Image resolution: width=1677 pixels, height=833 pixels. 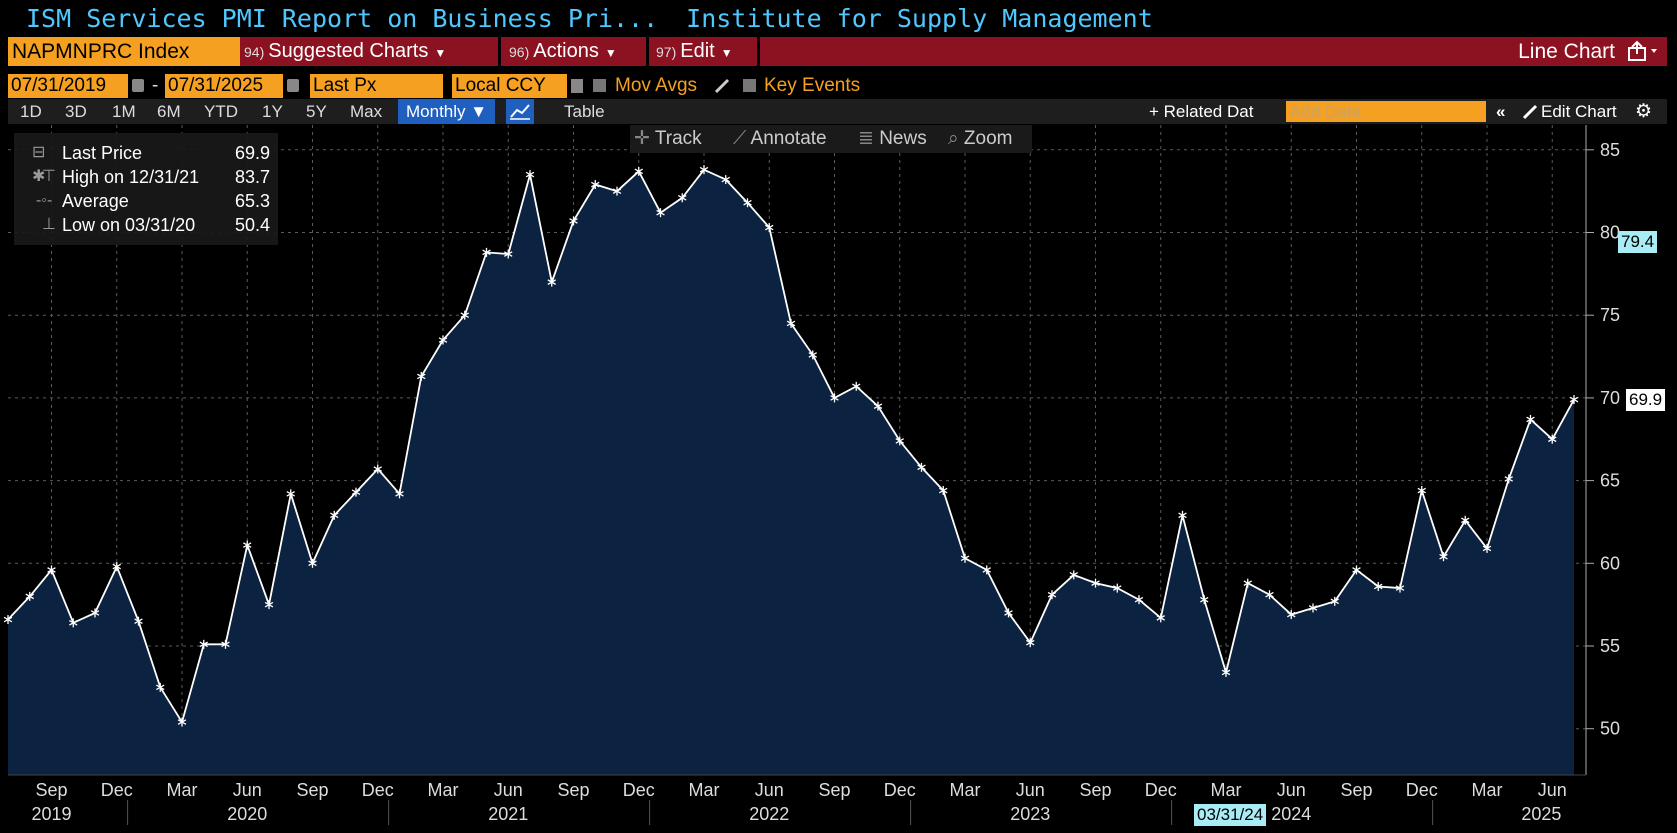 What do you see at coordinates (831, 139) in the screenshot?
I see `chart-tools-bar: ✛ Track ⟋ Annotate ≣ News ⌕ Zoom` at bounding box center [831, 139].